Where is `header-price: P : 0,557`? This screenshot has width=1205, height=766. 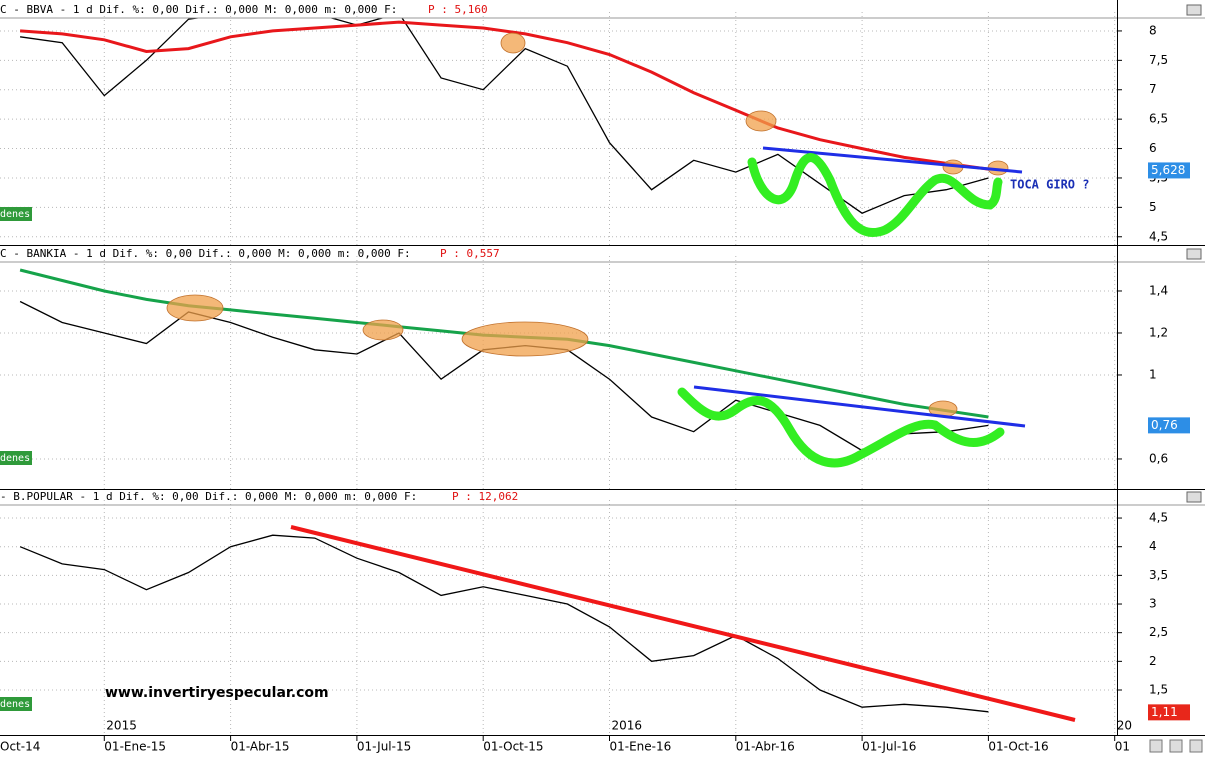 header-price: P : 0,557 is located at coordinates (470, 253).